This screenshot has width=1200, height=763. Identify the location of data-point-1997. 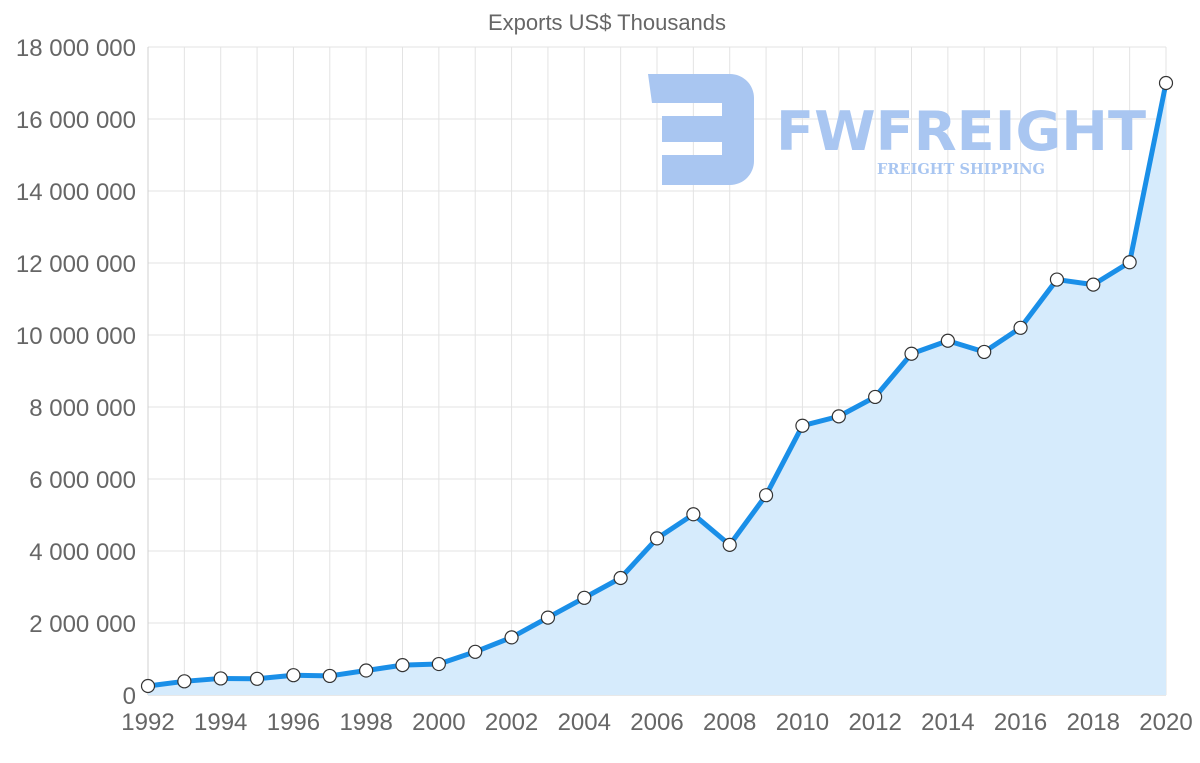
(329, 676).